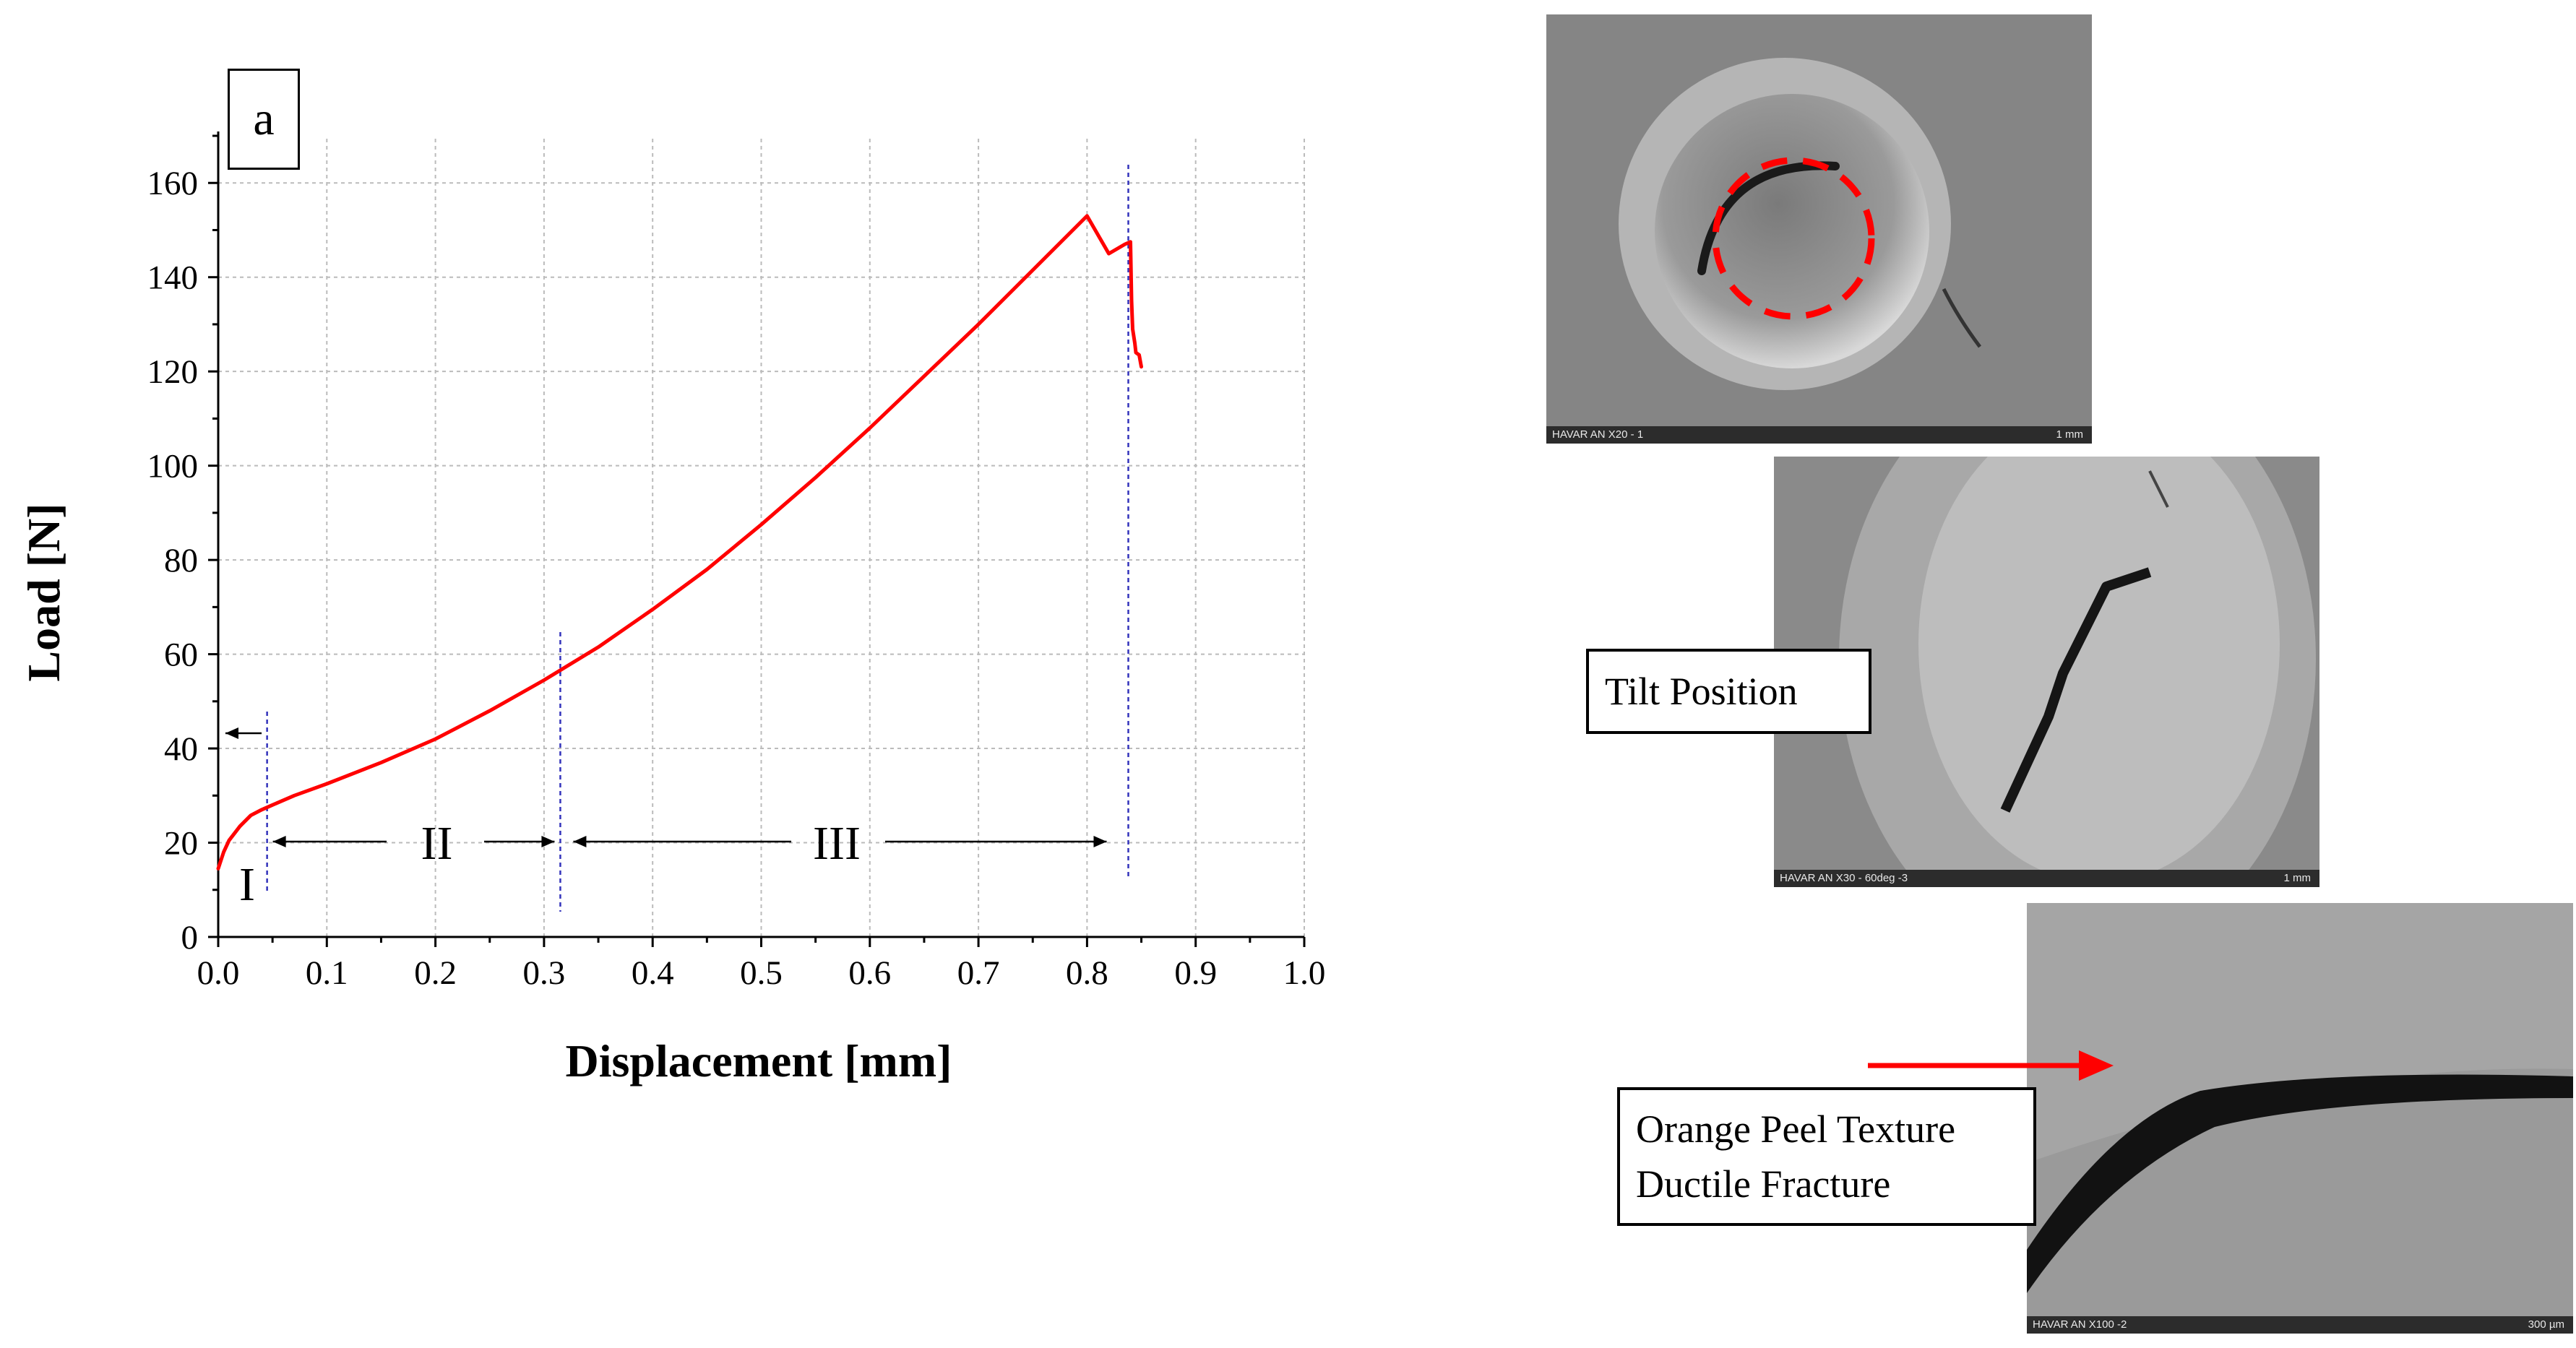 The image size is (2576, 1348). What do you see at coordinates (1826, 1156) in the screenshot?
I see `texture-callout: Orange Peel Texture Ductile Fracture` at bounding box center [1826, 1156].